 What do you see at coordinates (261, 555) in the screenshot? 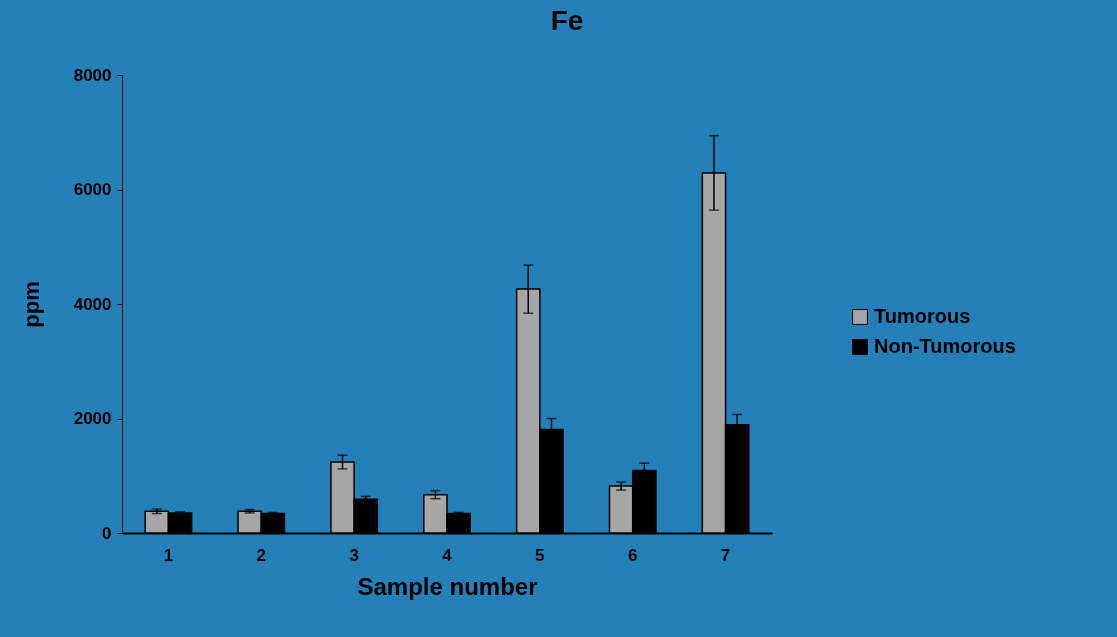
I see `x-tick-label: 2` at bounding box center [261, 555].